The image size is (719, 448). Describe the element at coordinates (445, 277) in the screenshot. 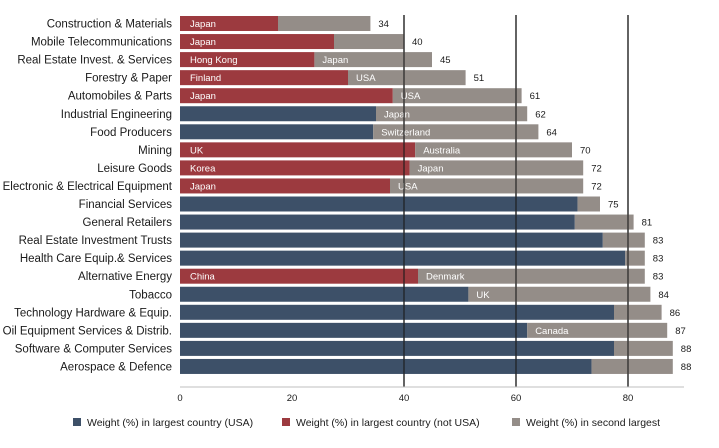

I see `bar-second-label: Denmark` at that location.